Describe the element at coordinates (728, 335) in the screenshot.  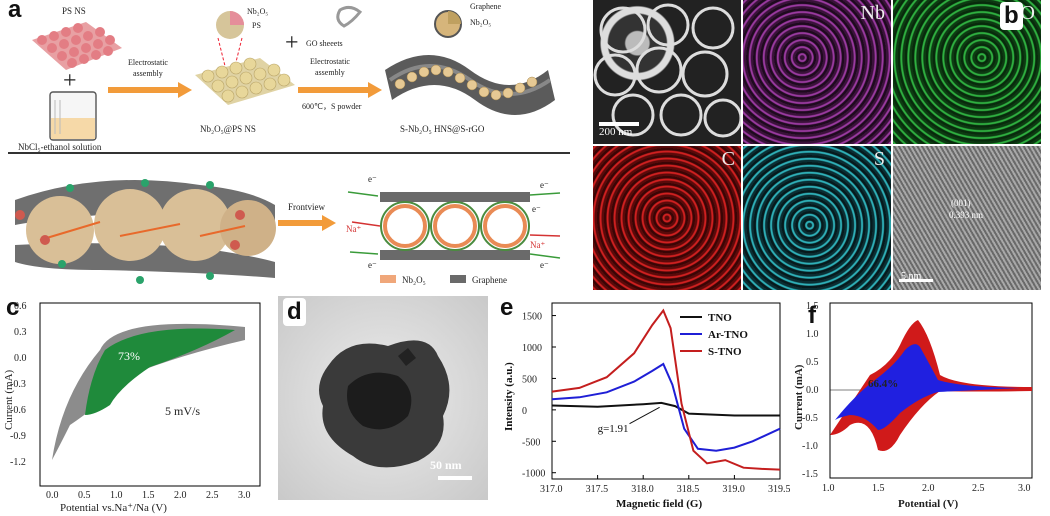
I see `legend-label-e: Ar-TNO` at that location.